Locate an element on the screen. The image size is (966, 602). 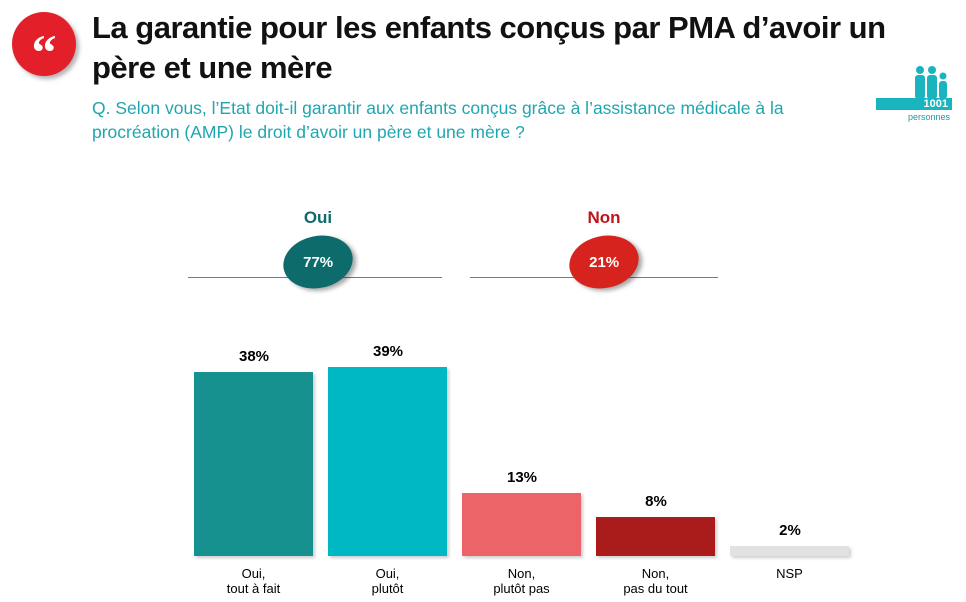
oui-total-bubble: 77% is located at coordinates (318, 262).